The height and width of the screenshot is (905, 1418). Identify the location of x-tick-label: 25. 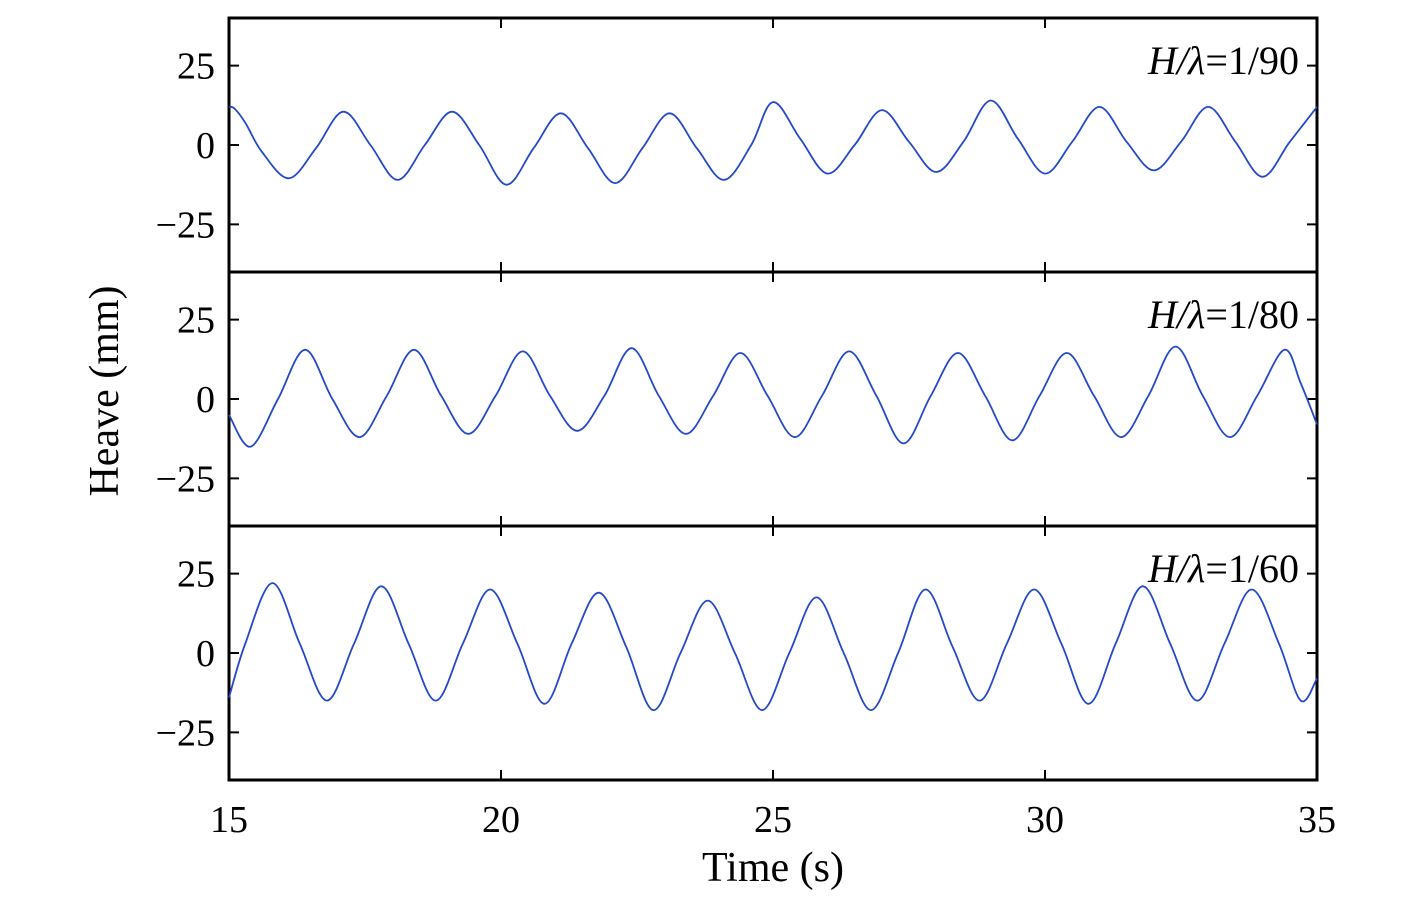
(773, 820).